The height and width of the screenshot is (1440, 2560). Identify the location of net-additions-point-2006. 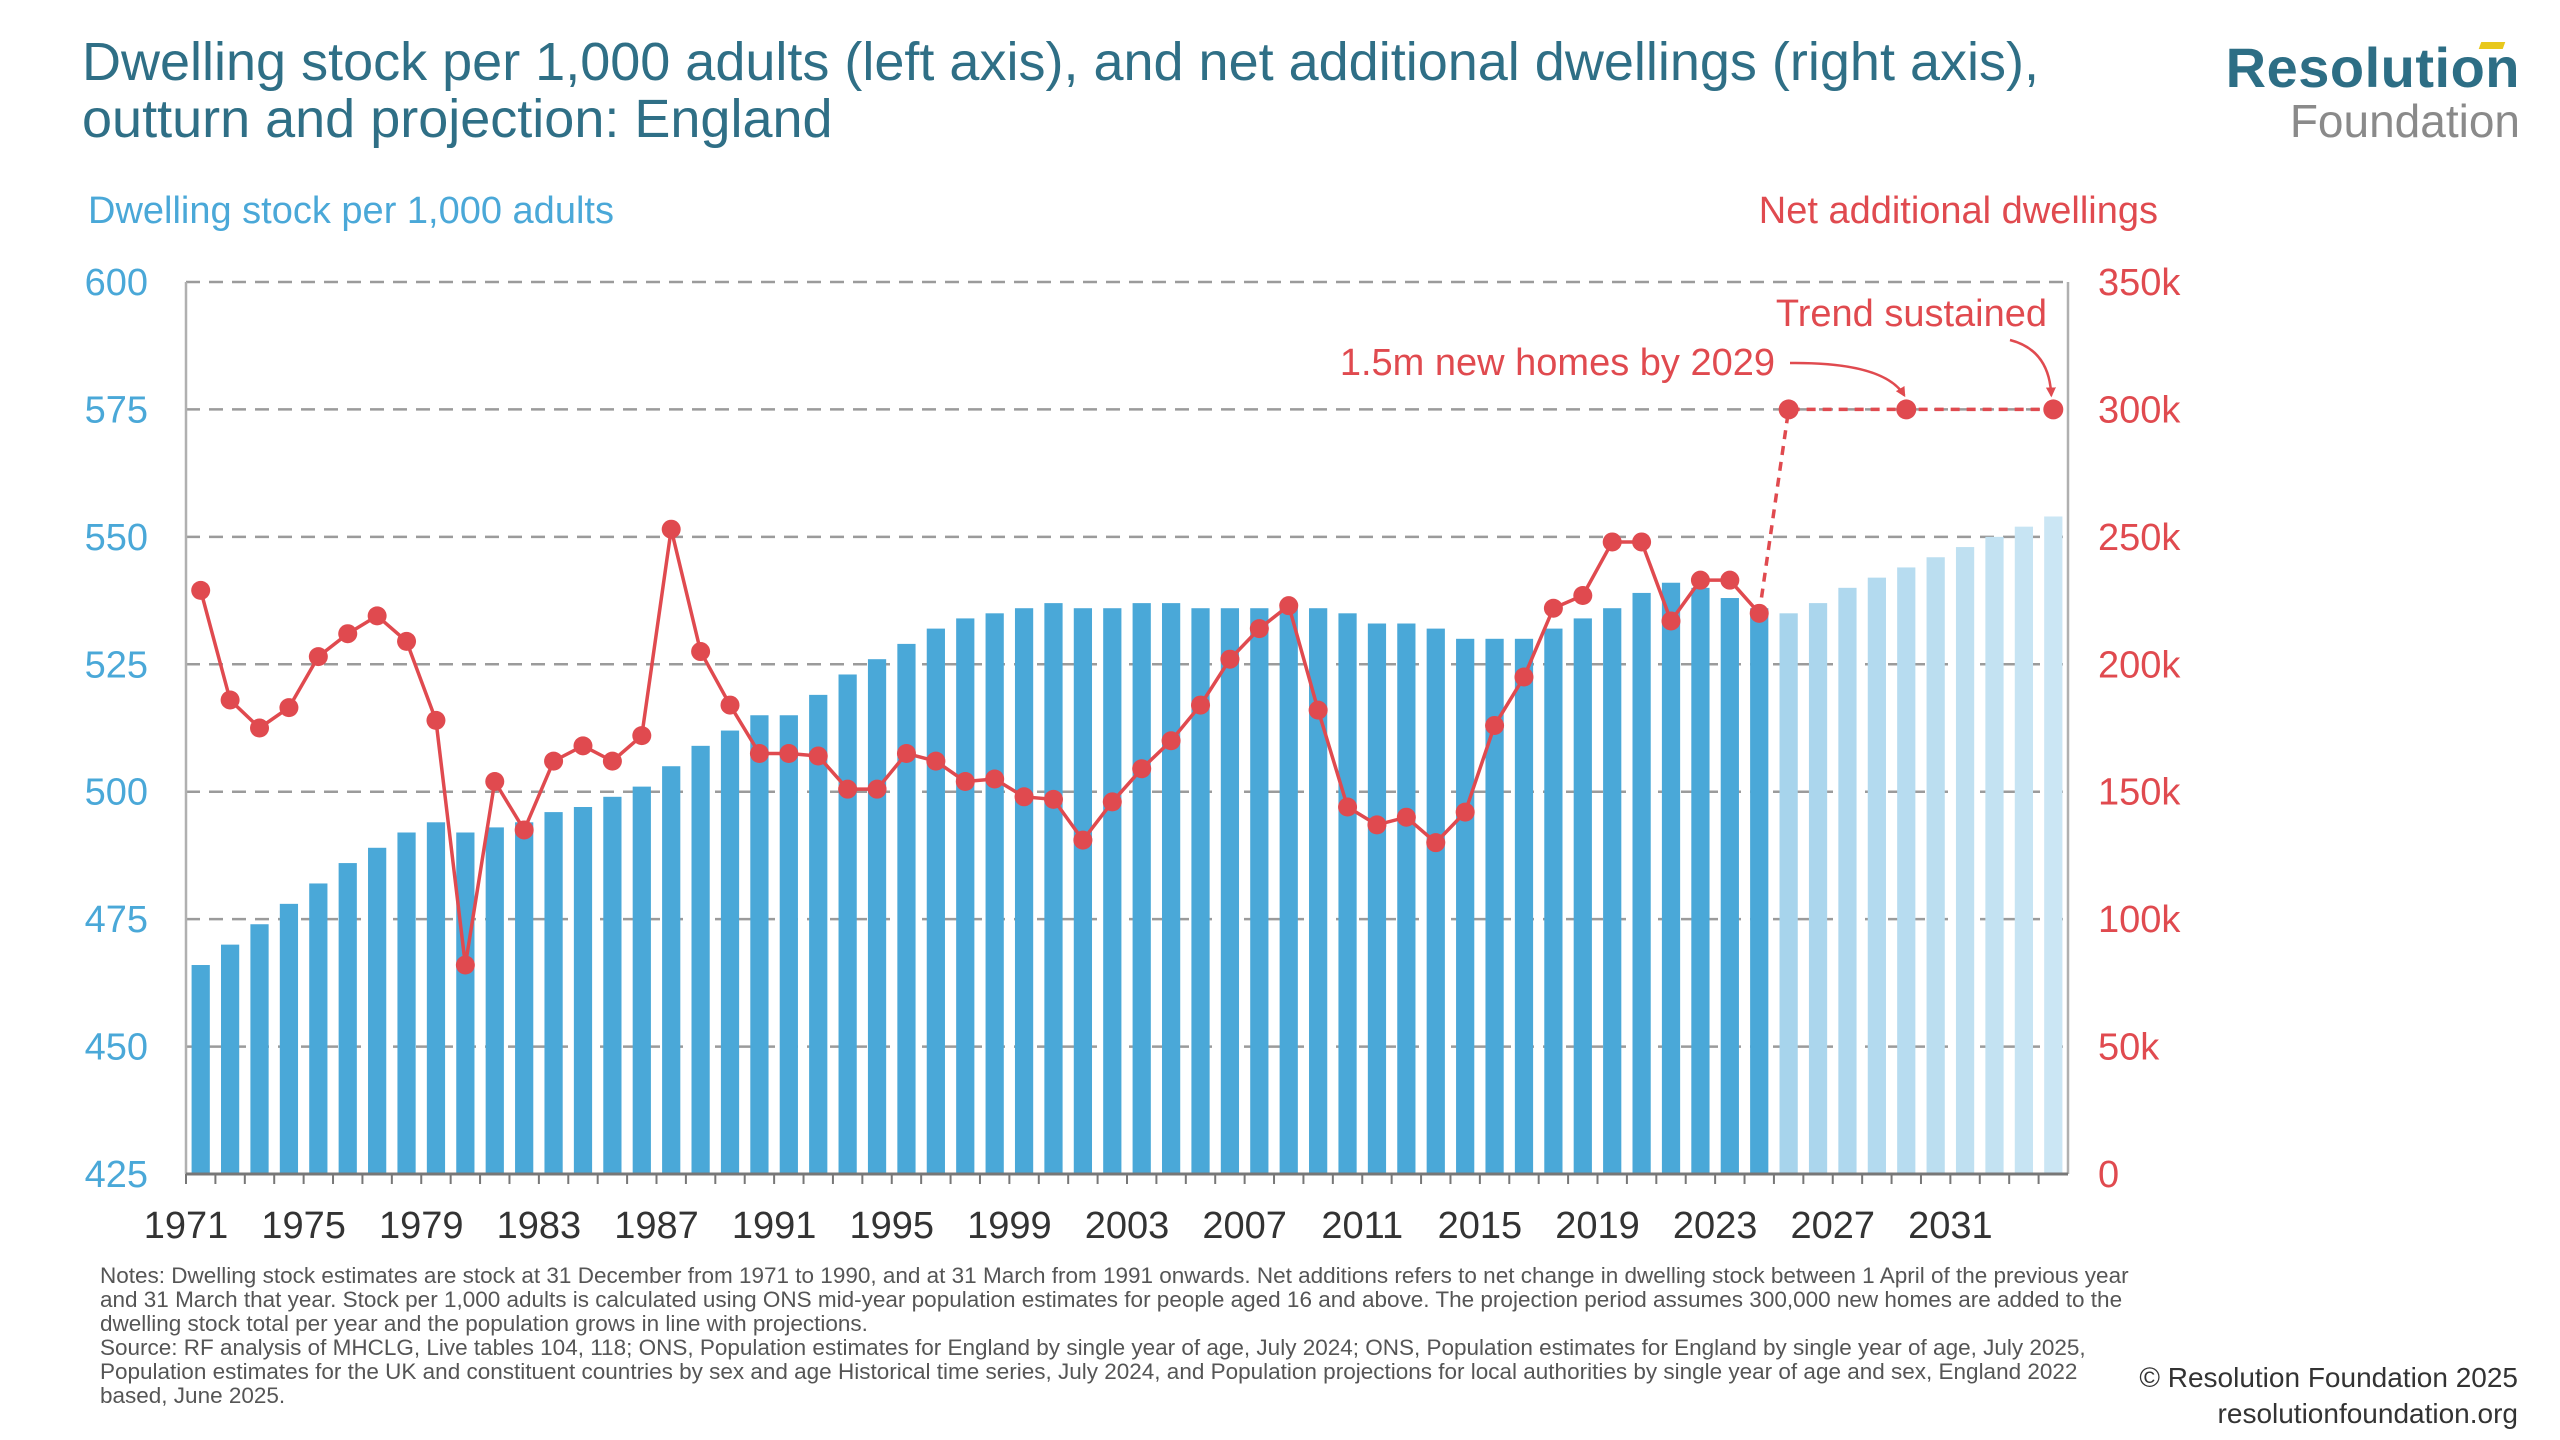
(1230, 659).